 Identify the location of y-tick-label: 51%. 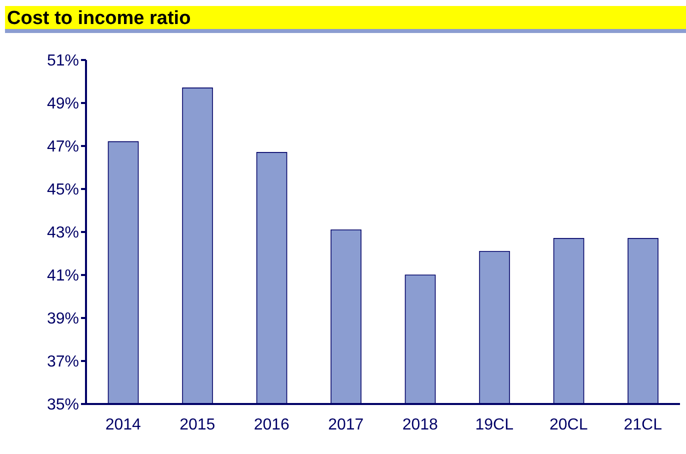
(62, 61).